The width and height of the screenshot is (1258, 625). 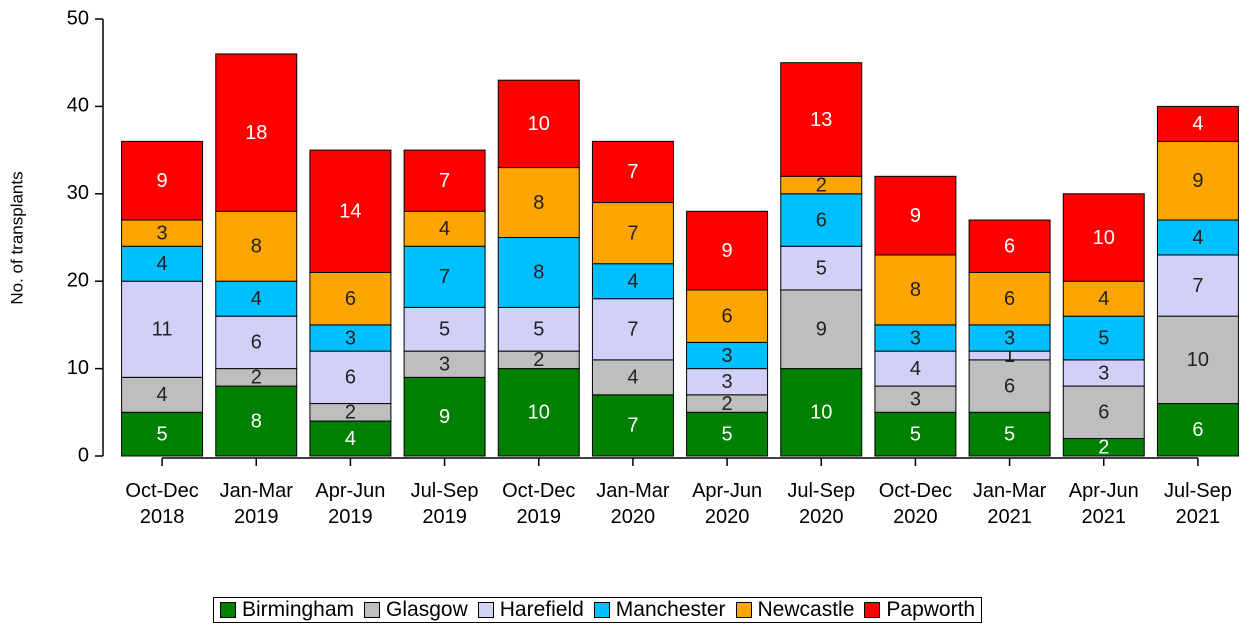 I want to click on y-tick-label: 50, so click(x=78, y=18).